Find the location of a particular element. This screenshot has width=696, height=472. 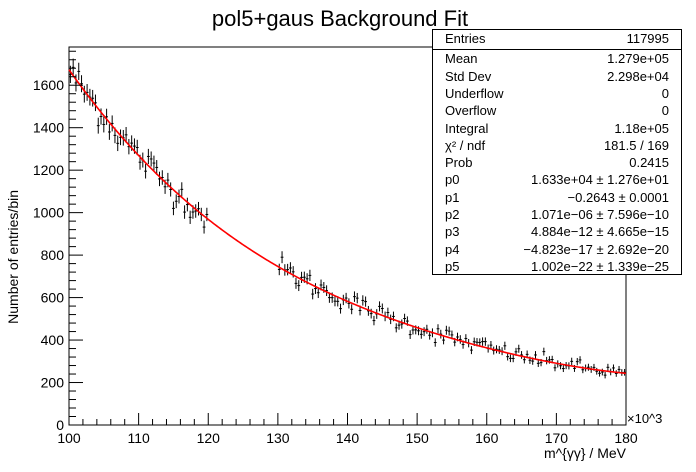

y-axis: 0 200 400 600 800 1000 1200 1400 1600 is located at coordinates (58, 241).